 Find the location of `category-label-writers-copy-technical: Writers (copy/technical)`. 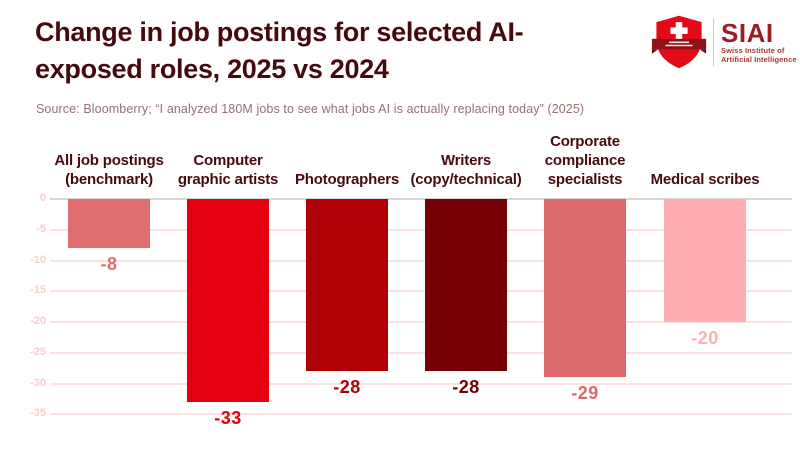

category-label-writers-copy-technical: Writers (copy/technical) is located at coordinates (466, 170).